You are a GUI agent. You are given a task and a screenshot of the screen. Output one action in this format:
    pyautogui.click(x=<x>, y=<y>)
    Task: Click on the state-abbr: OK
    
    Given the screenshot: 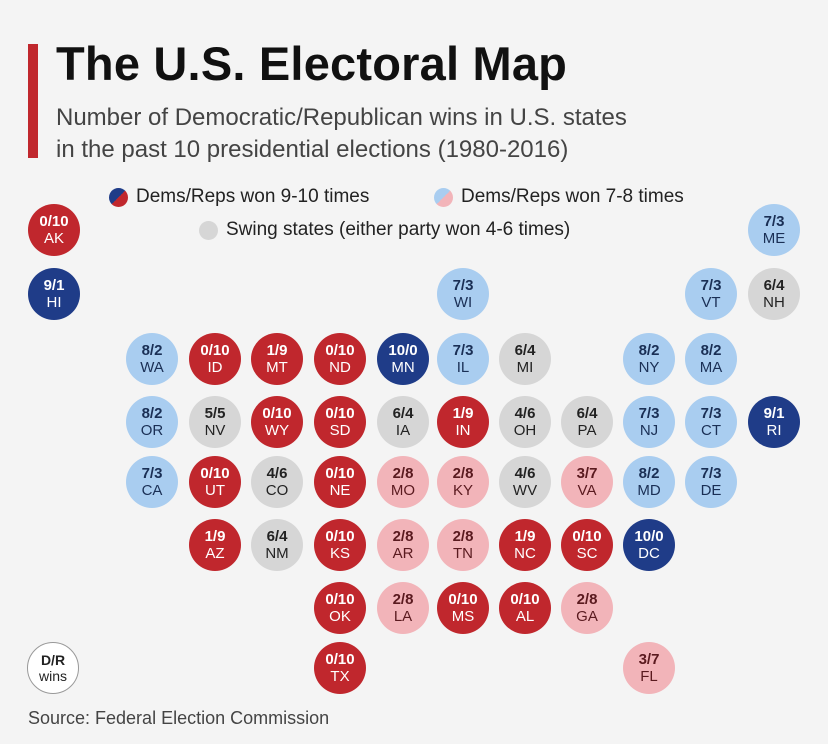 What is the action you would take?
    pyautogui.click(x=340, y=616)
    